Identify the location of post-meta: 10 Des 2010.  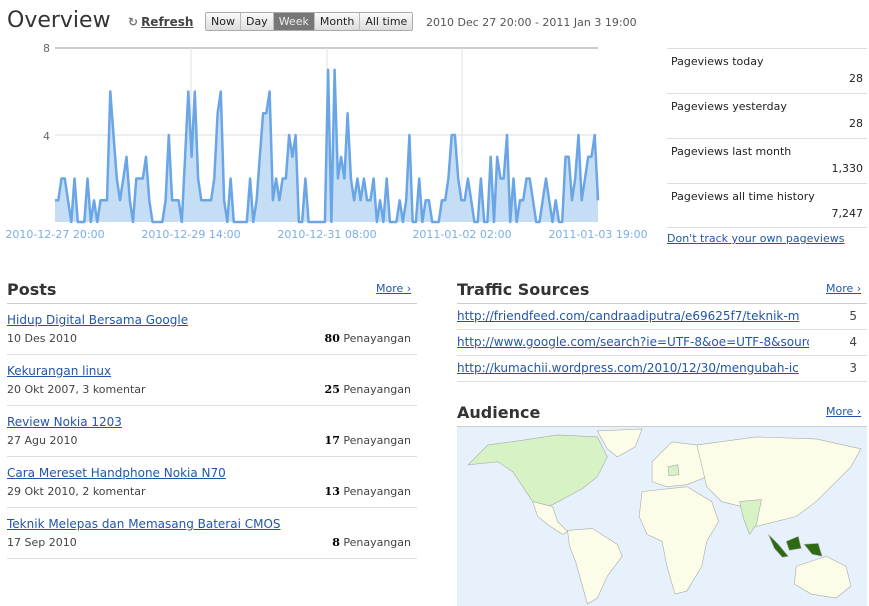
(42, 338).